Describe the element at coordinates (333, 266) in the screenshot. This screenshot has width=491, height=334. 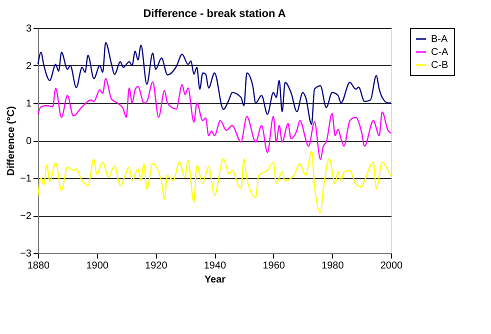
I see `x-tick-label: 1980` at that location.